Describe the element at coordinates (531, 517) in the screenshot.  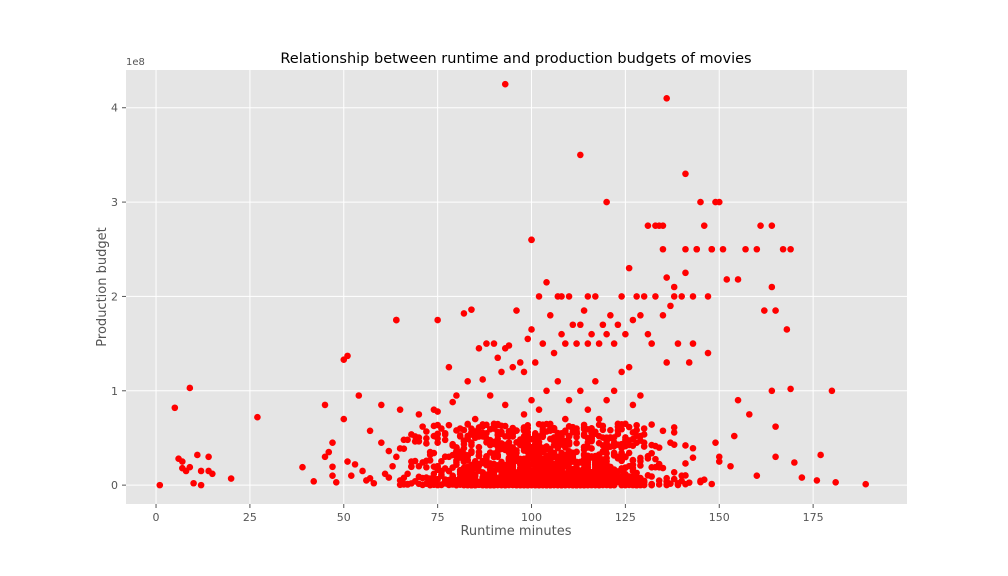
I see `x-tick-label: 100` at that location.